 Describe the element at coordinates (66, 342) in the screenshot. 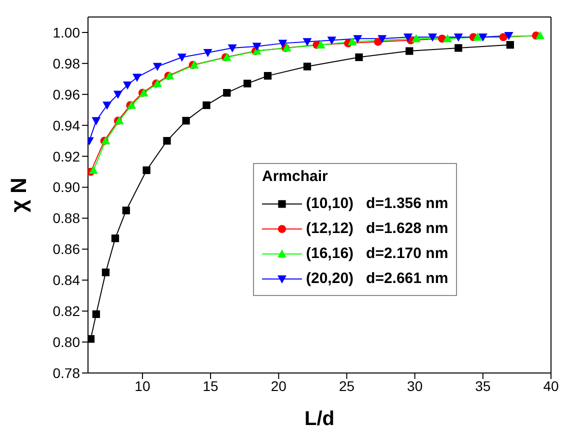

I see `y-tick-label: 0.80` at that location.